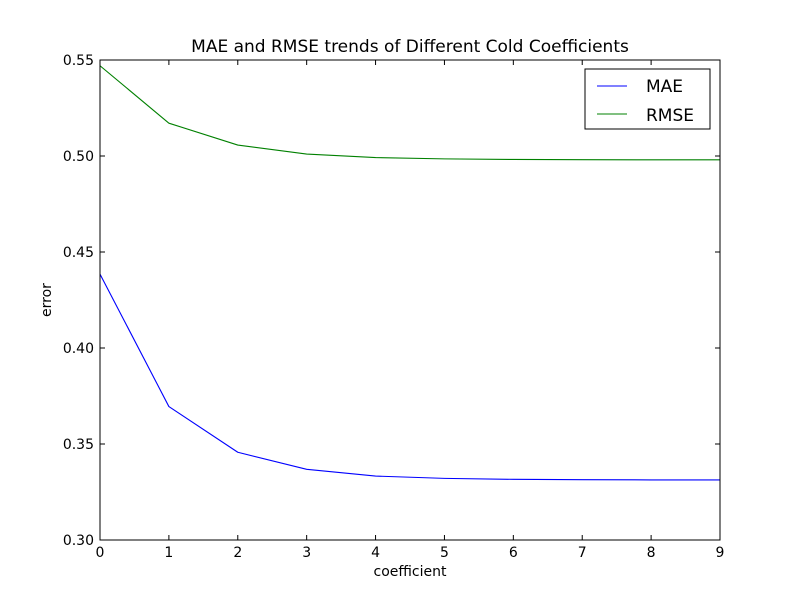  Describe the element at coordinates (78, 61) in the screenshot. I see `y-tick-label: 0.55` at that location.